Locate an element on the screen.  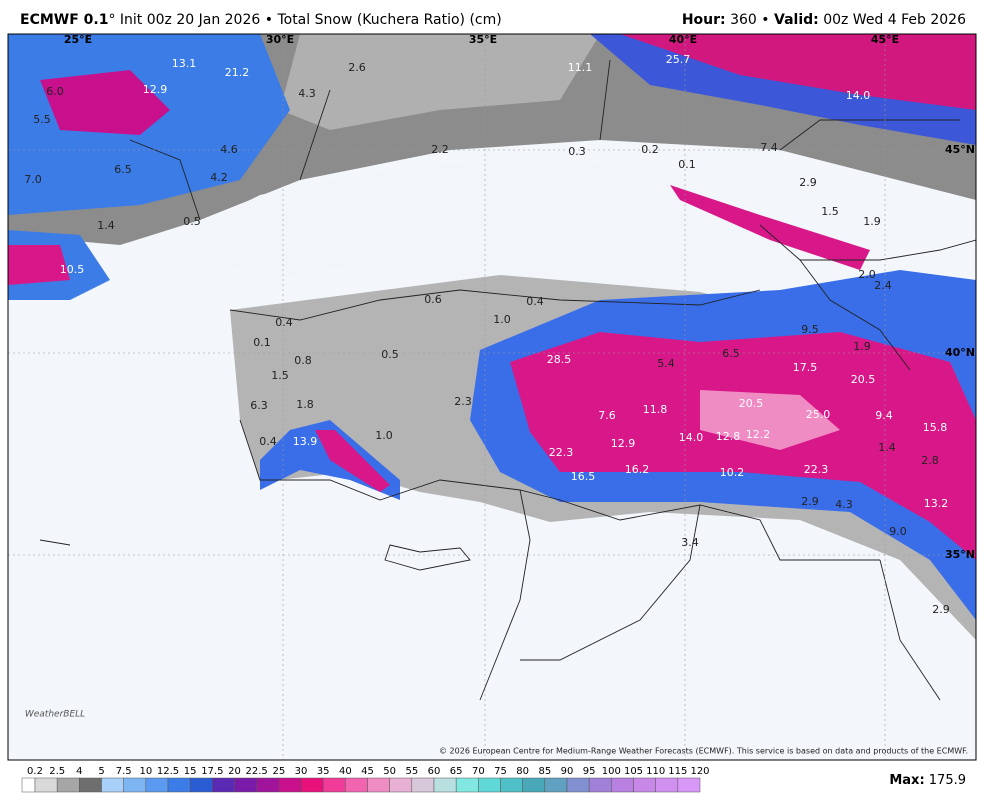
sea is located at coordinates (495, 235).